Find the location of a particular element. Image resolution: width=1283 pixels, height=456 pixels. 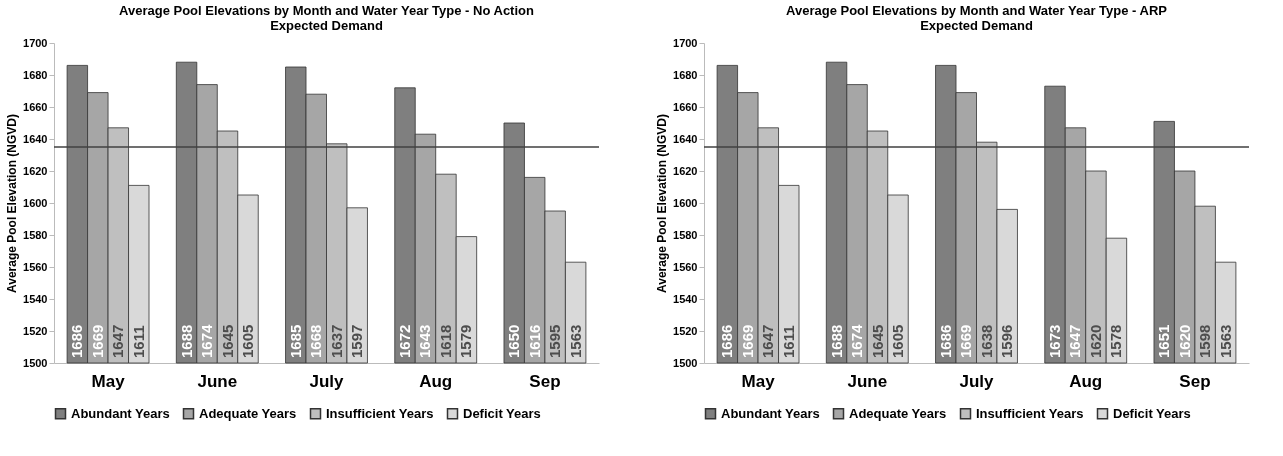

data-label: 1578 is located at coordinates (1116, 341).